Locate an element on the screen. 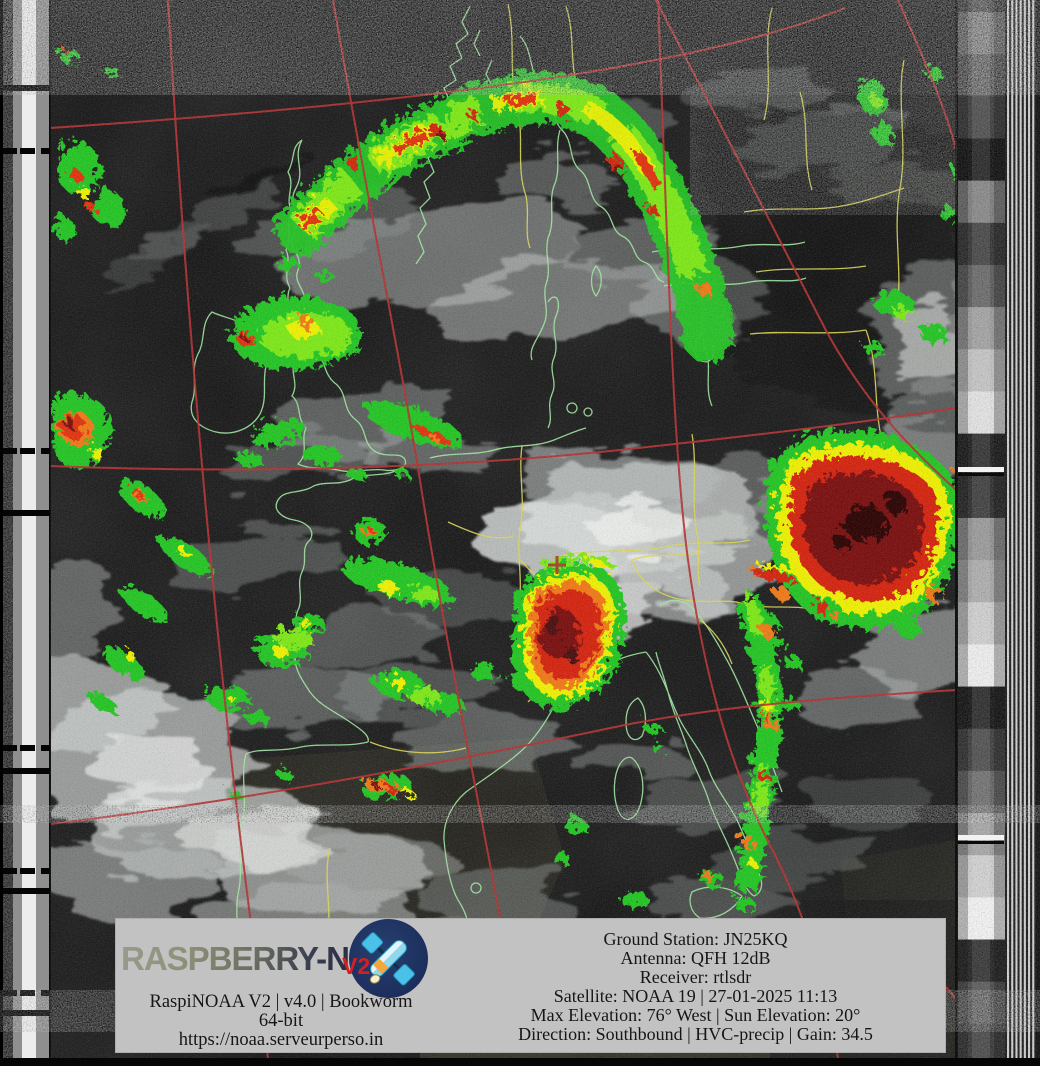 The height and width of the screenshot is (1066, 1040). telemetry-wedge-separators is located at coordinates (981, 655).